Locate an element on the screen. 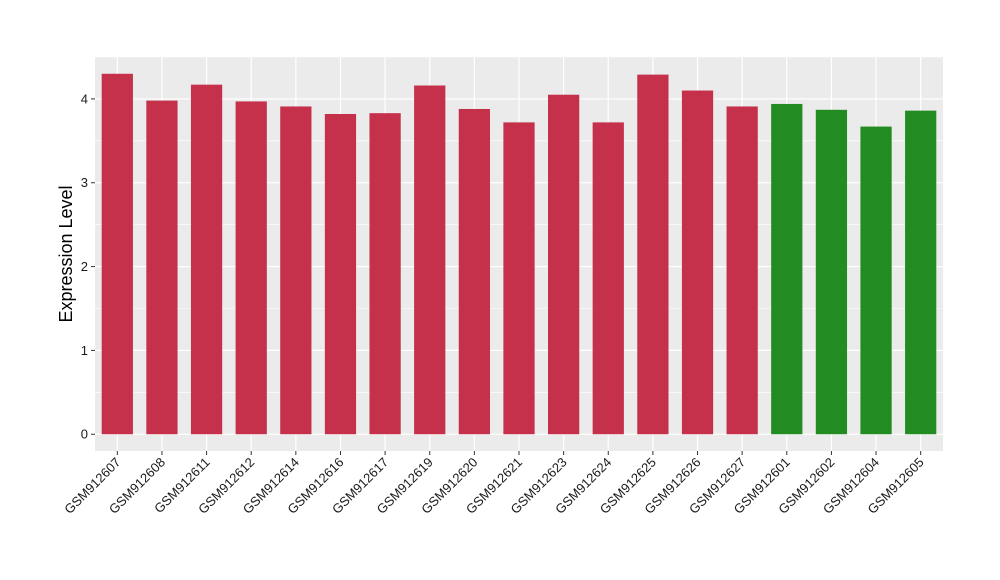 The height and width of the screenshot is (580, 1000). y-tick-label: 1 is located at coordinates (84, 350).